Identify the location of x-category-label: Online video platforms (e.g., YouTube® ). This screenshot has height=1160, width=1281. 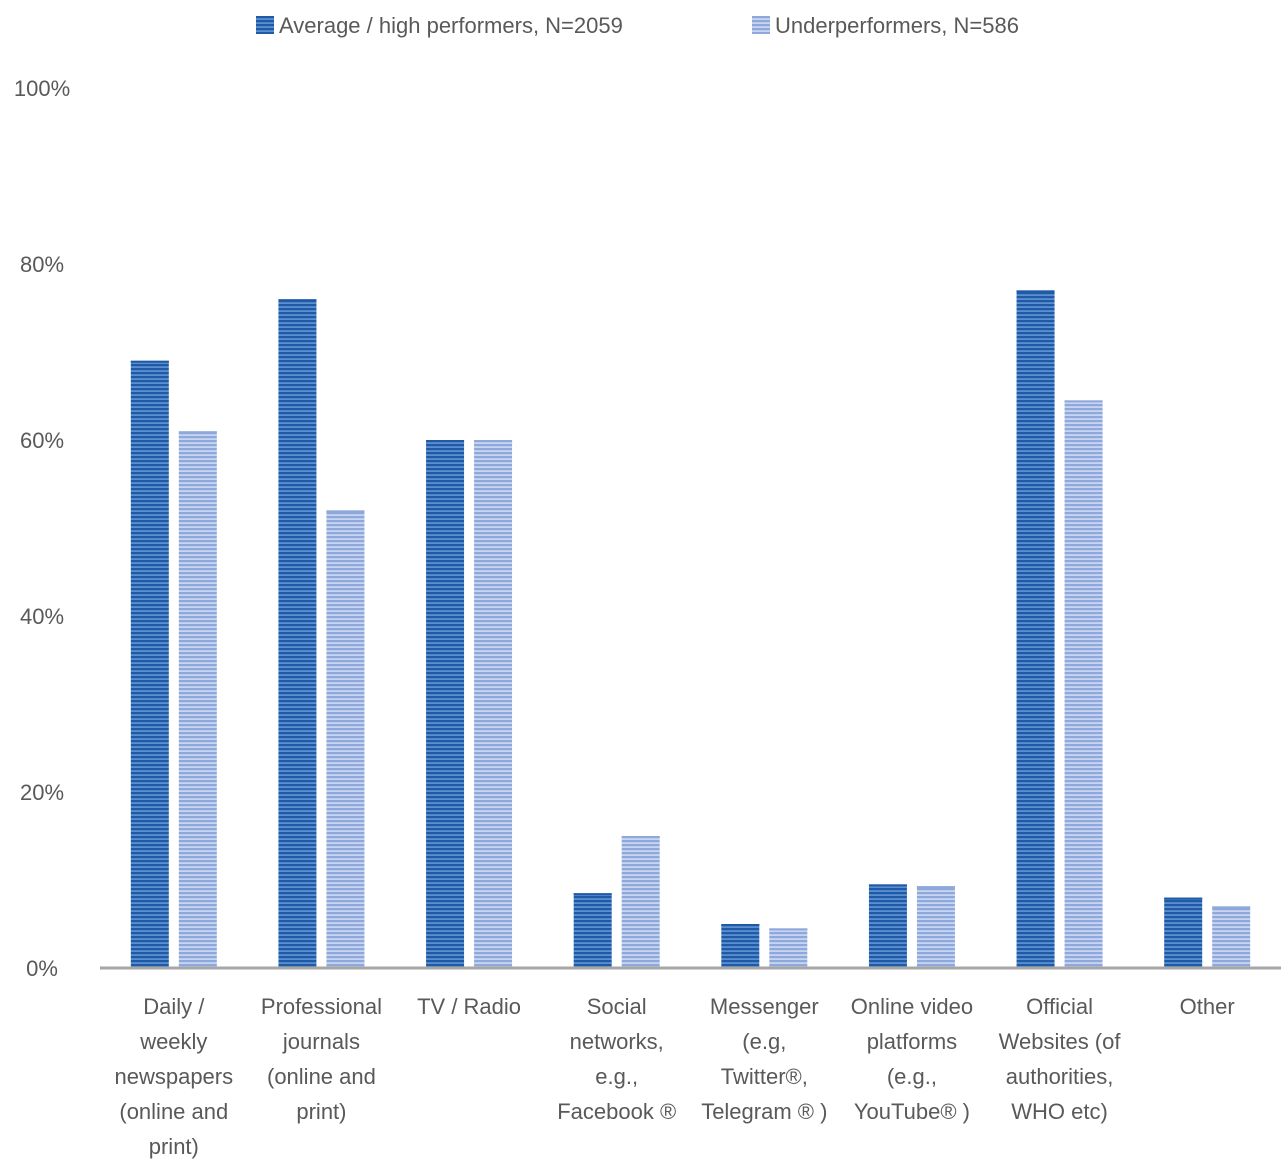
(912, 1059).